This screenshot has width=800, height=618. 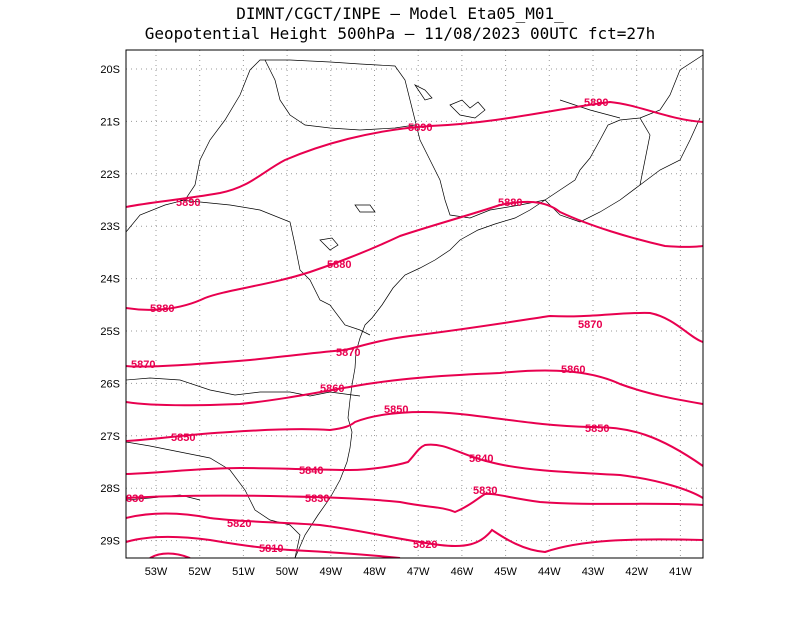 I want to click on contour-5810-b, so click(x=170, y=555).